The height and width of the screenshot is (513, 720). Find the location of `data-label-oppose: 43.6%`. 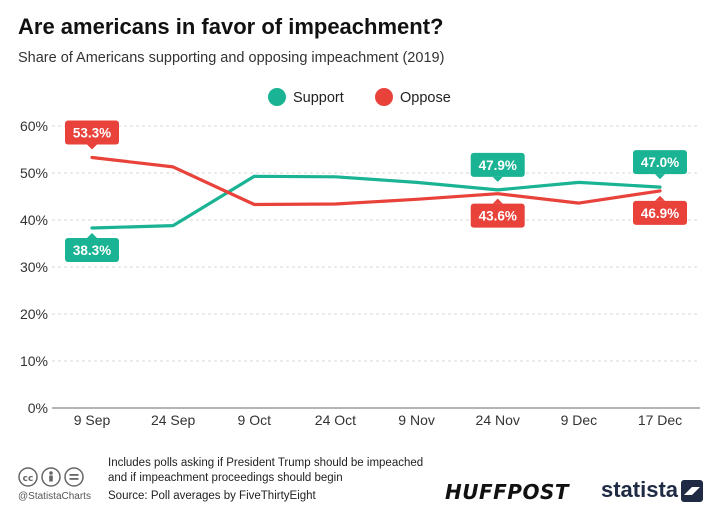

data-label-oppose: 43.6% is located at coordinates (497, 213).